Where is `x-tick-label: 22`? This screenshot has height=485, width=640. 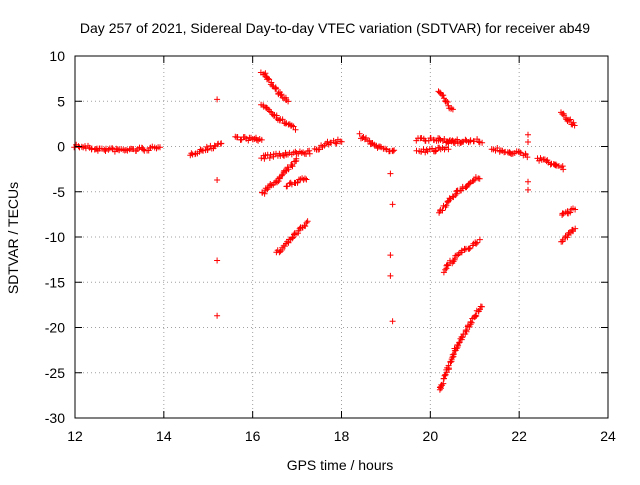 x-tick-label: 22 is located at coordinates (519, 436).